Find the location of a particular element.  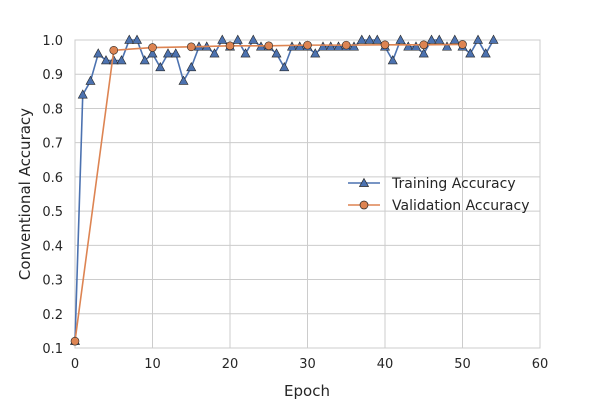

legend-validation-marker is located at coordinates (364, 205).